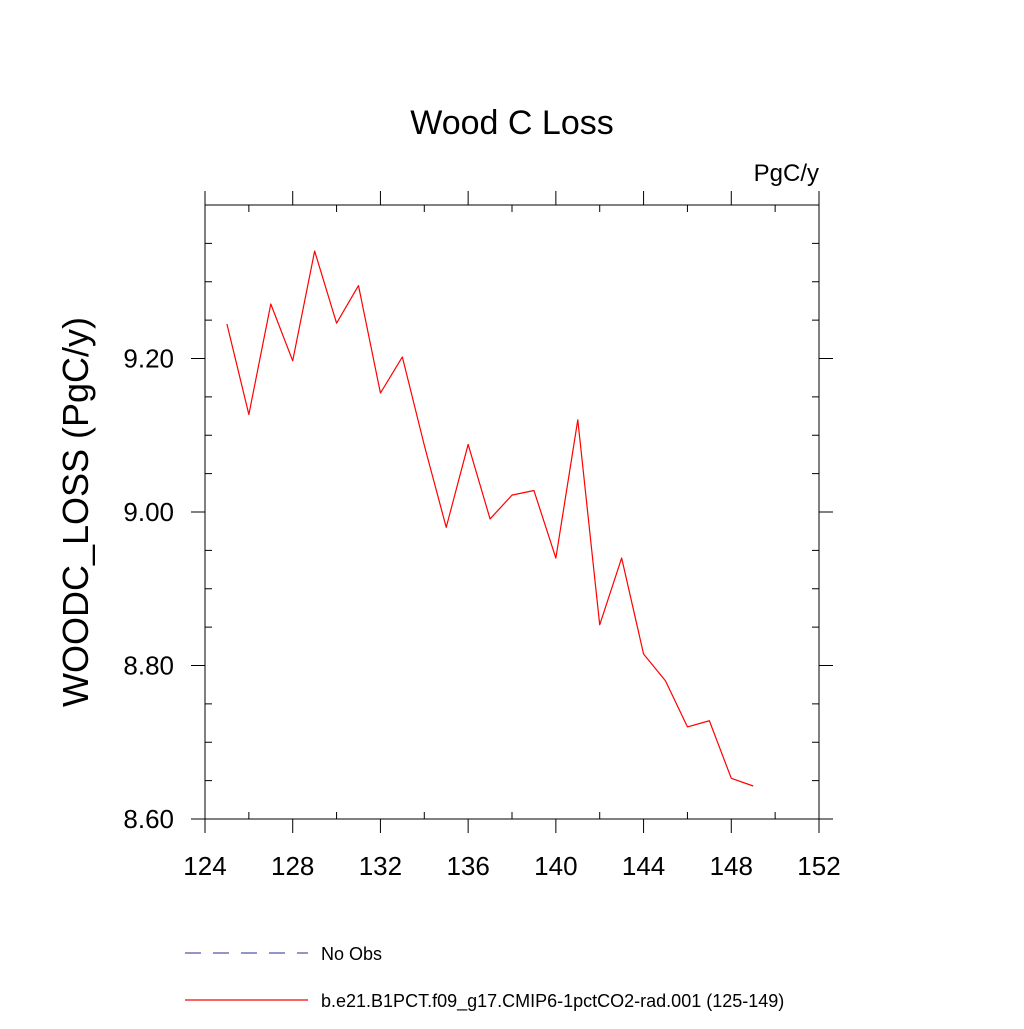  Describe the element at coordinates (786, 173) in the screenshot. I see `units-label: PgC/y` at that location.